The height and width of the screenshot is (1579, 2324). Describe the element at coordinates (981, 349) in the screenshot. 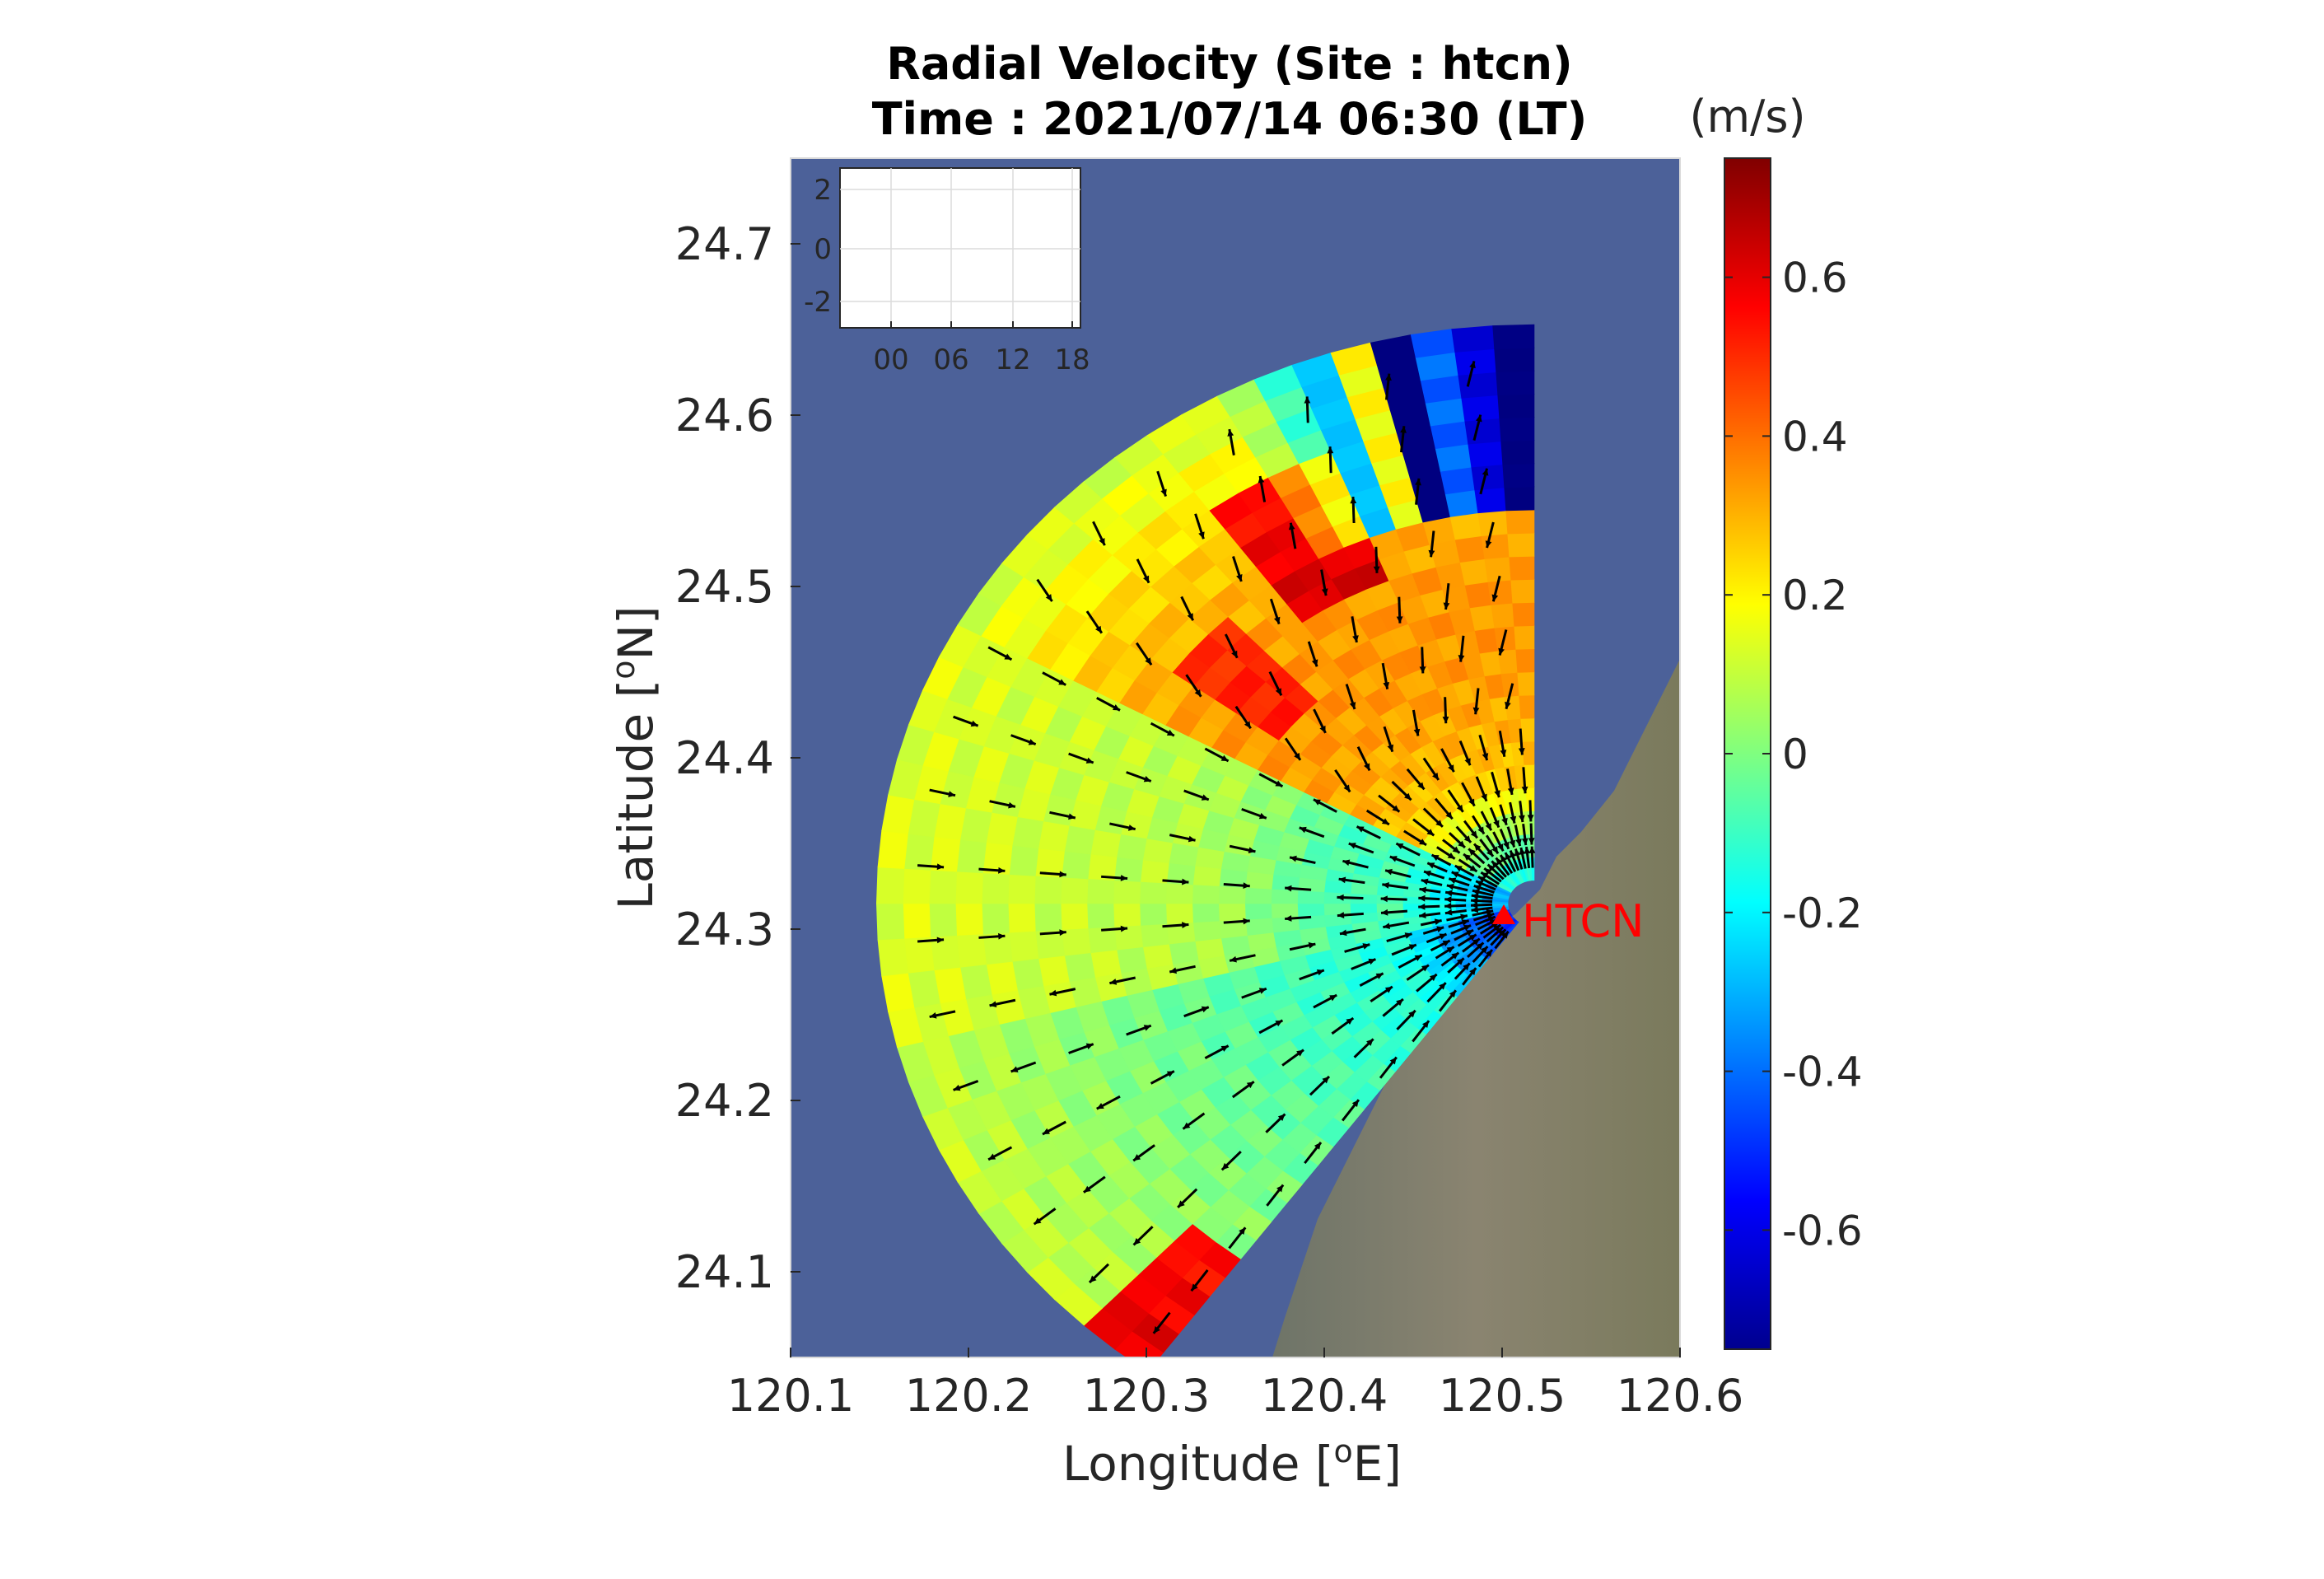

I see `inset-x-ticks: 00 06 12 18` at that location.